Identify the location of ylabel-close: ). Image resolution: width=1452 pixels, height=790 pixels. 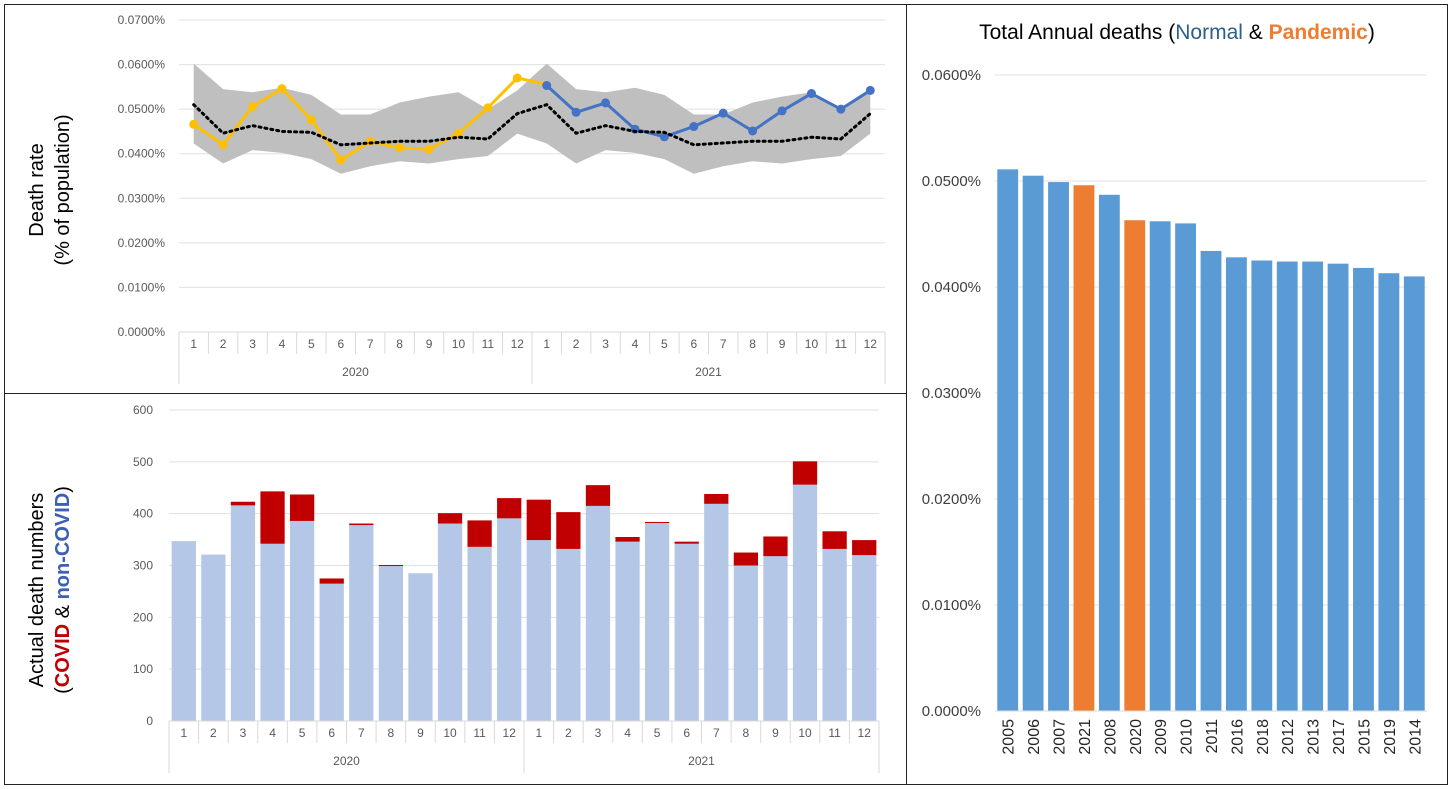
(63, 489).